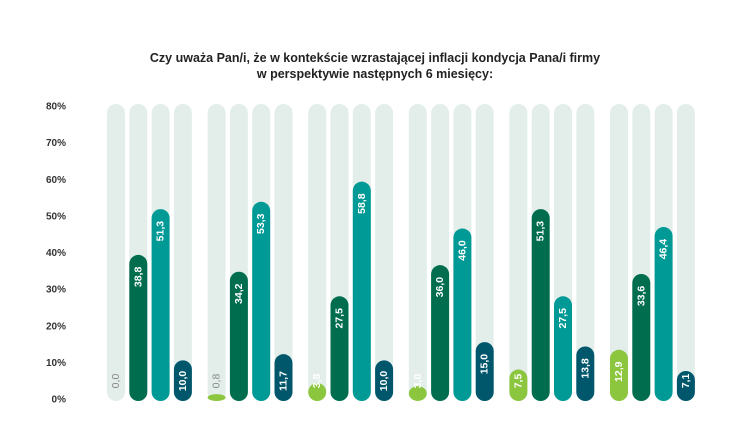  I want to click on bar-value-label: 12,9, so click(619, 371).